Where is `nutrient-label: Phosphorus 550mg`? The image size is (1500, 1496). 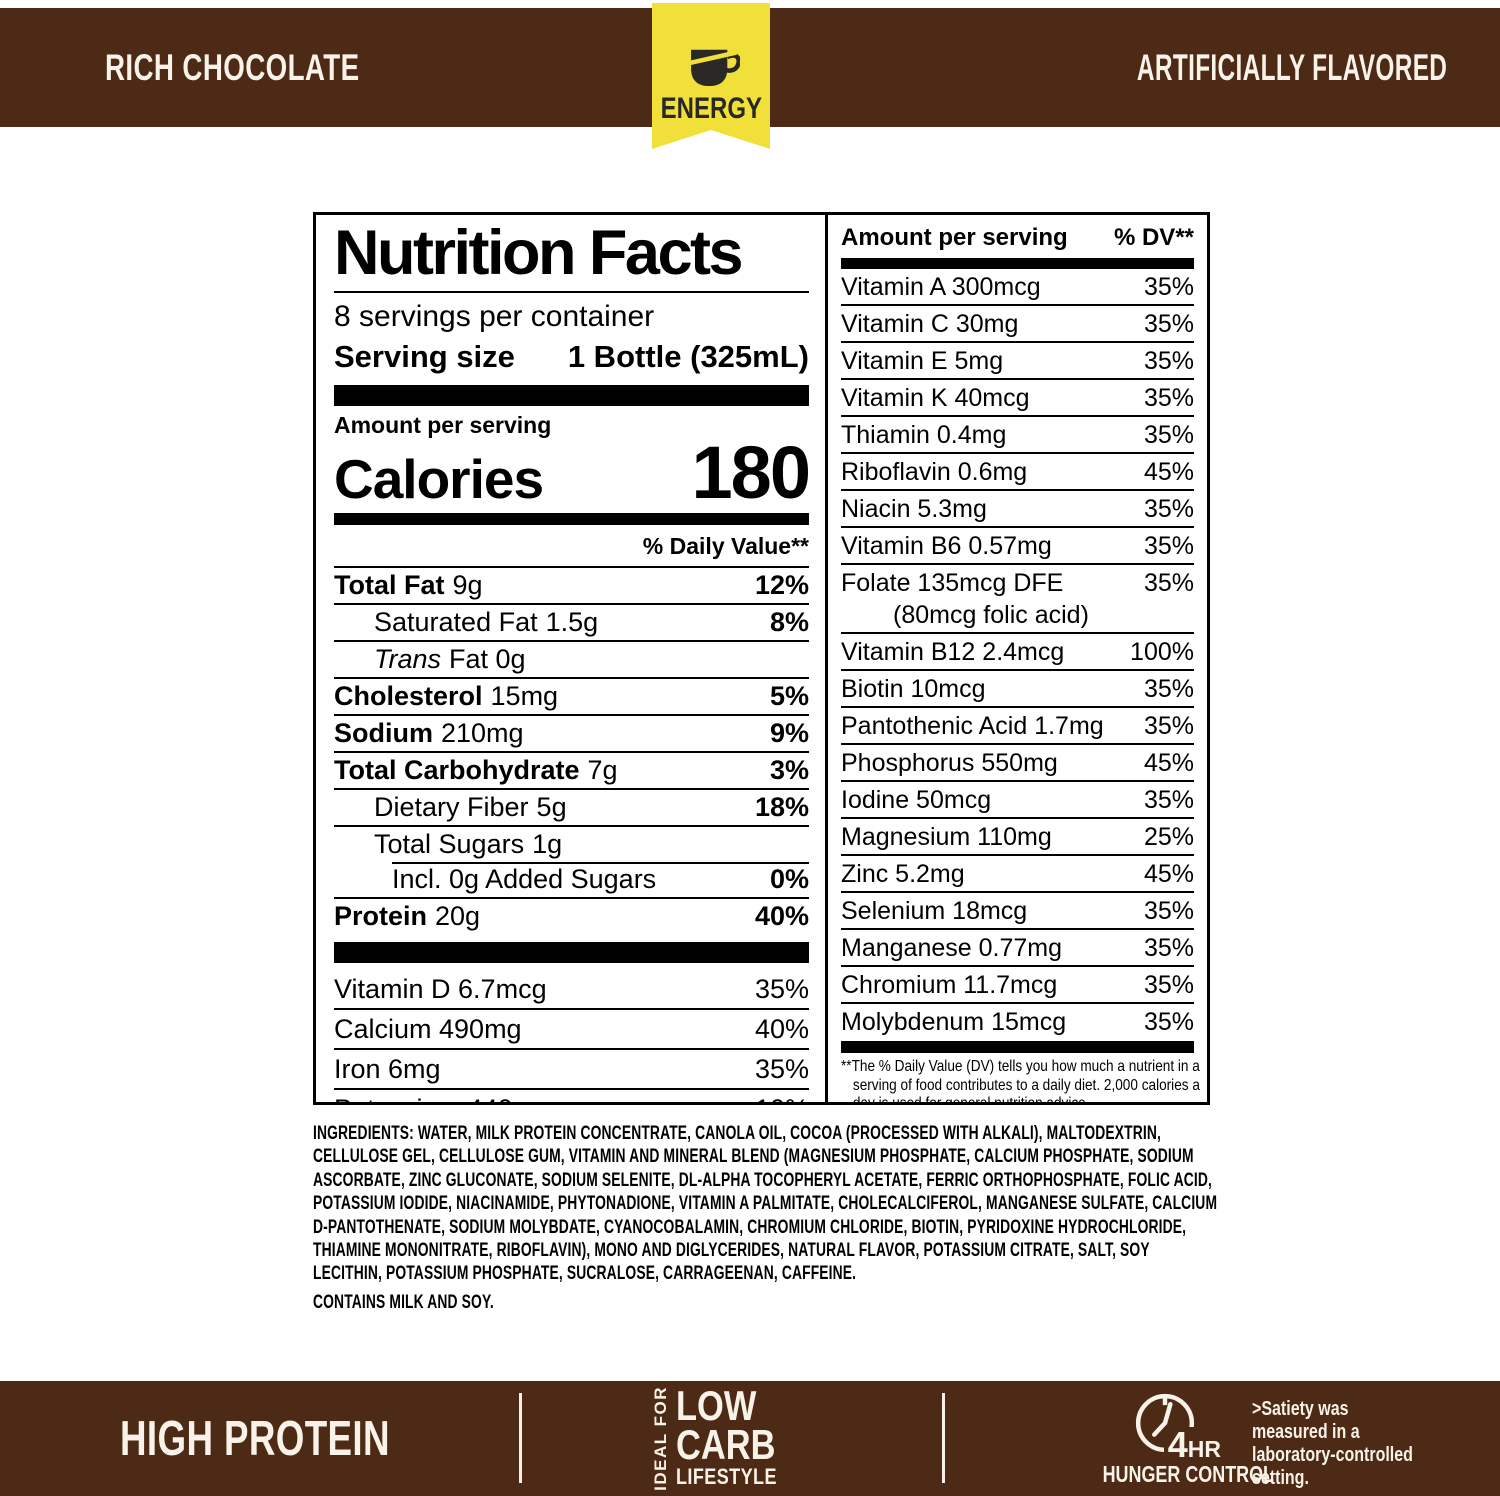
nutrient-label: Phosphorus 550mg is located at coordinates (949, 762).